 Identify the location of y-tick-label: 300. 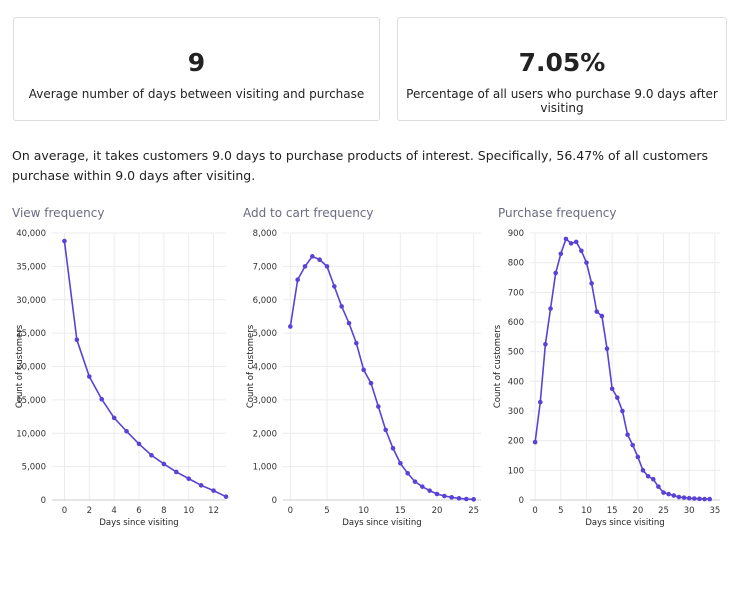
(516, 412).